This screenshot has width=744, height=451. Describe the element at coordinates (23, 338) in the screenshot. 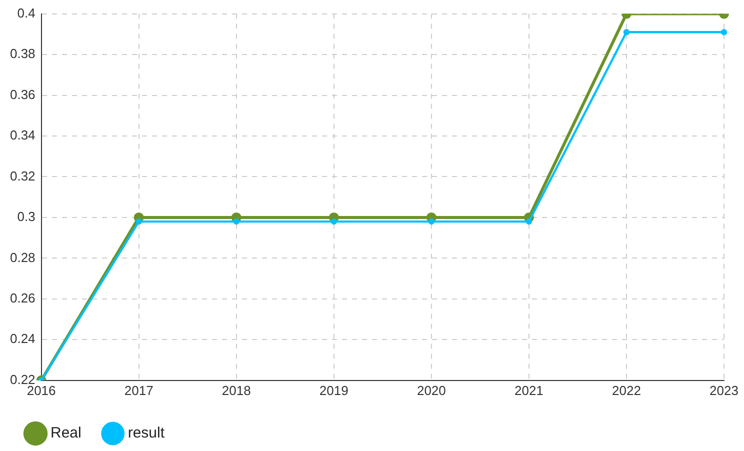

I see `y-tick-label: 0.24` at that location.